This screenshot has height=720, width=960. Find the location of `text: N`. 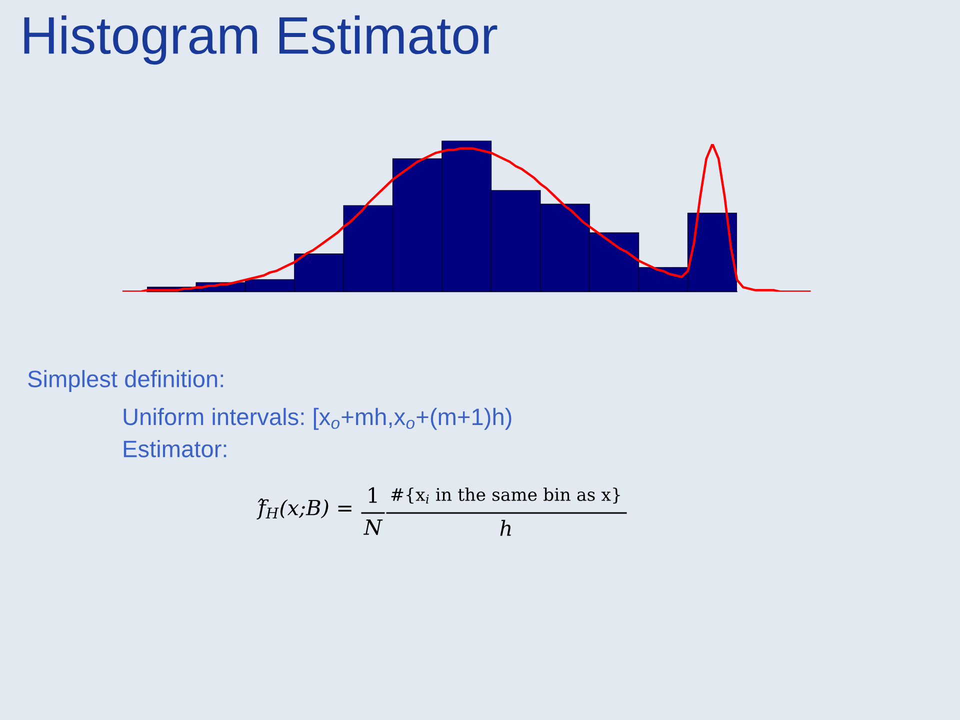

text: N is located at coordinates (373, 528).